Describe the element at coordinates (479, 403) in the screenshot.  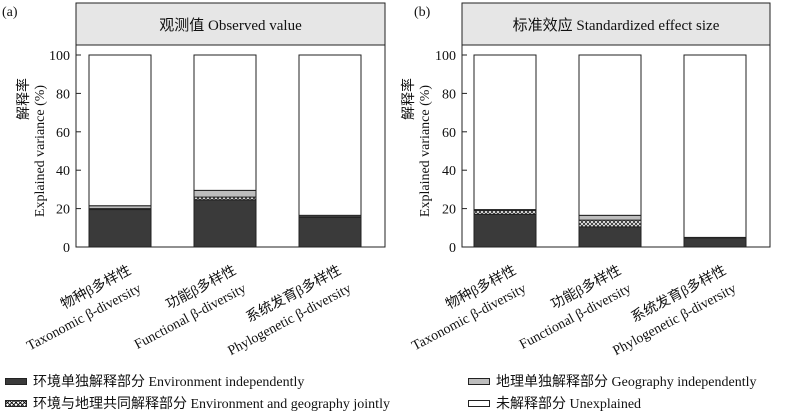
I see `legend-swatch-unexplained` at that location.